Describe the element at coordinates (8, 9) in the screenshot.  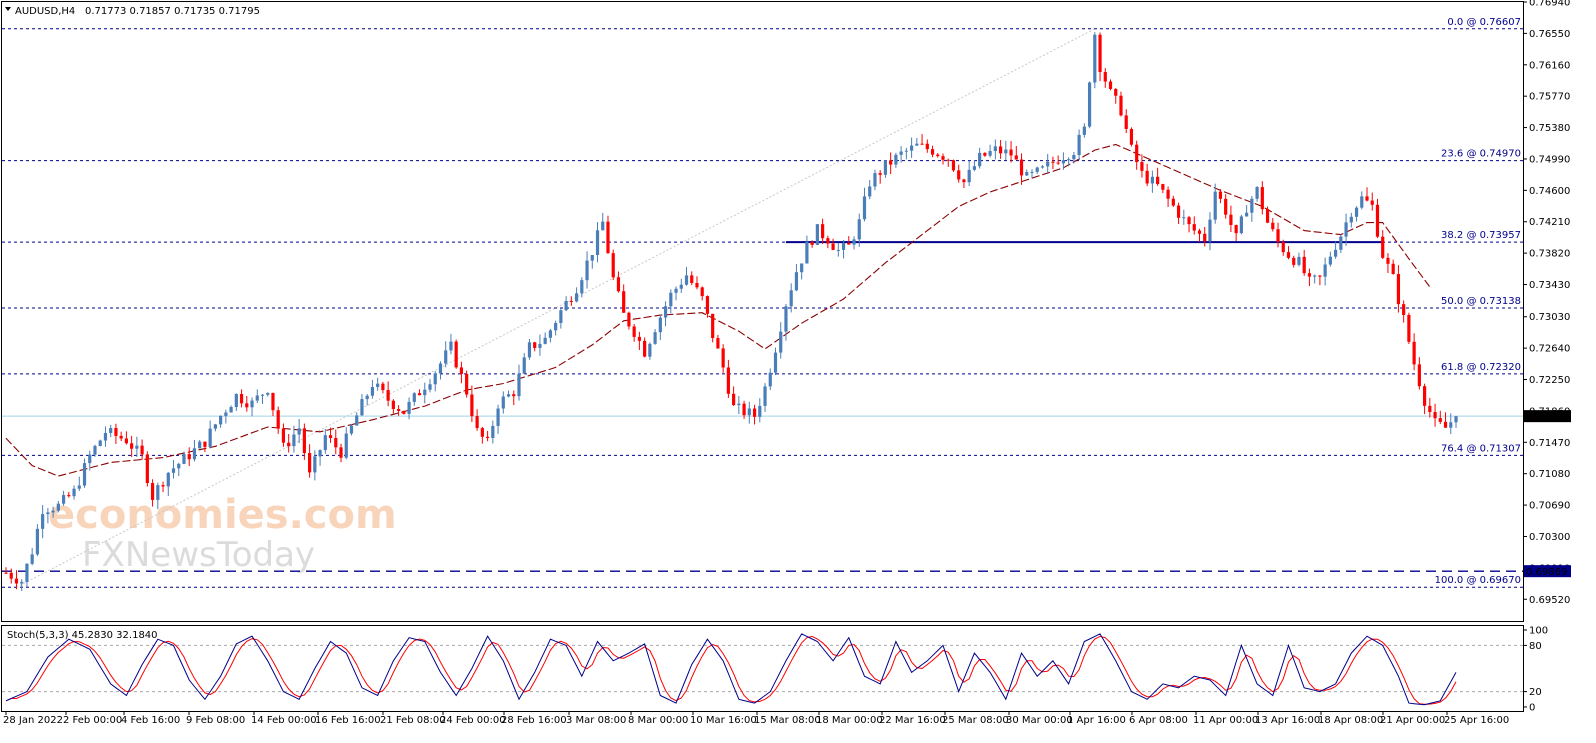
I see `dropdown-triangle-icon` at that location.